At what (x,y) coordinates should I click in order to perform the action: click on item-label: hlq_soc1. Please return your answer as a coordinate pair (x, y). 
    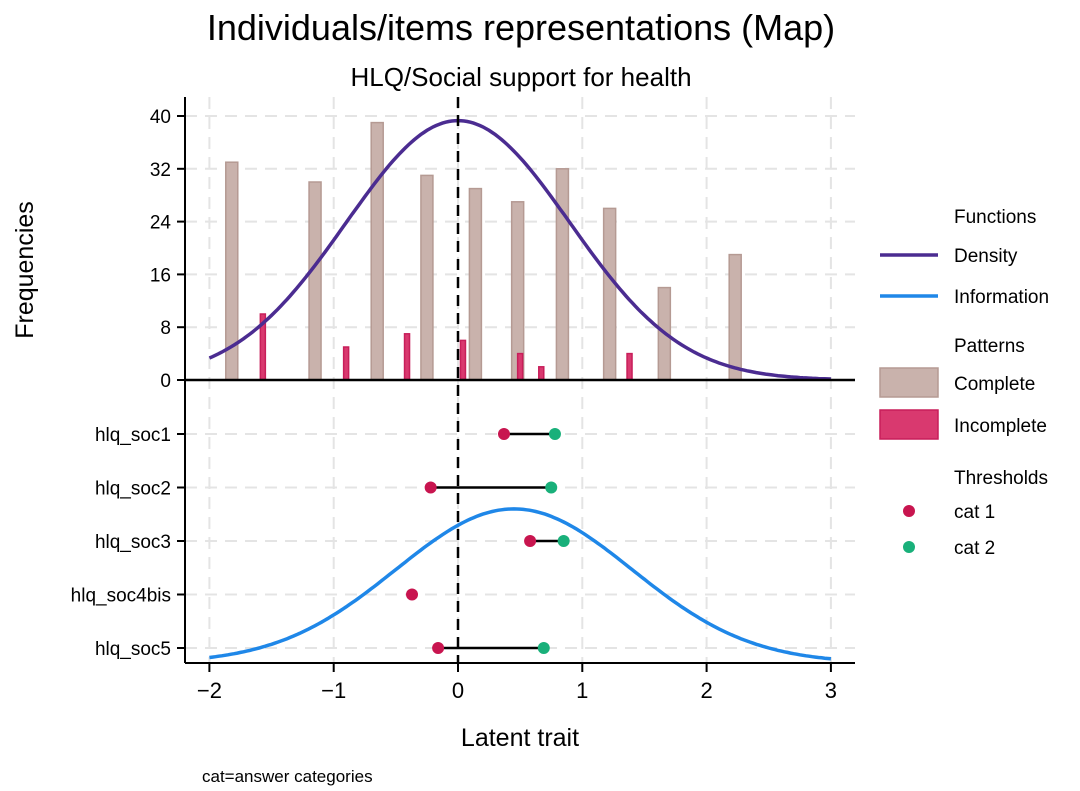
    Looking at the image, I should click on (133, 435).